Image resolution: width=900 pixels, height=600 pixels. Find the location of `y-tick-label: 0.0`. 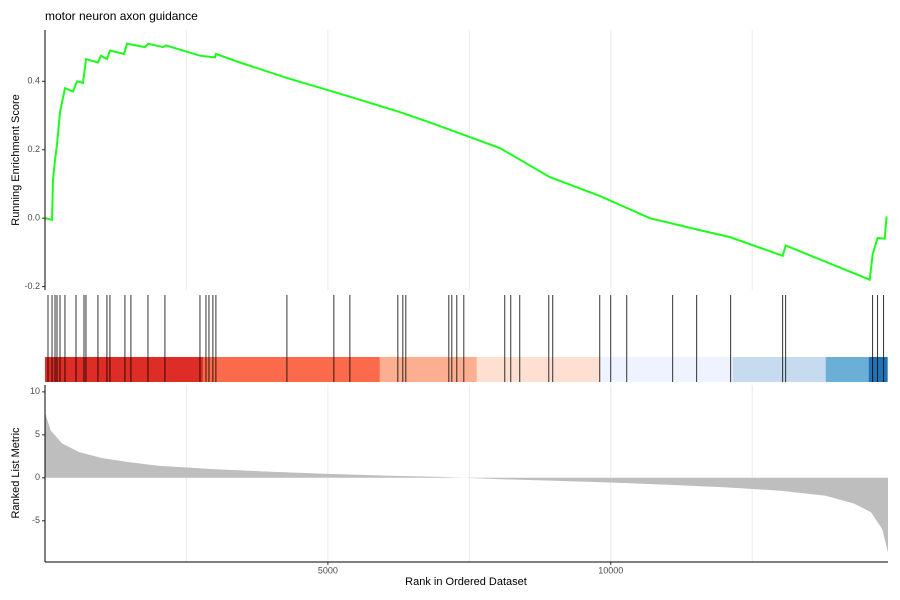

y-tick-label: 0.0 is located at coordinates (33, 218).